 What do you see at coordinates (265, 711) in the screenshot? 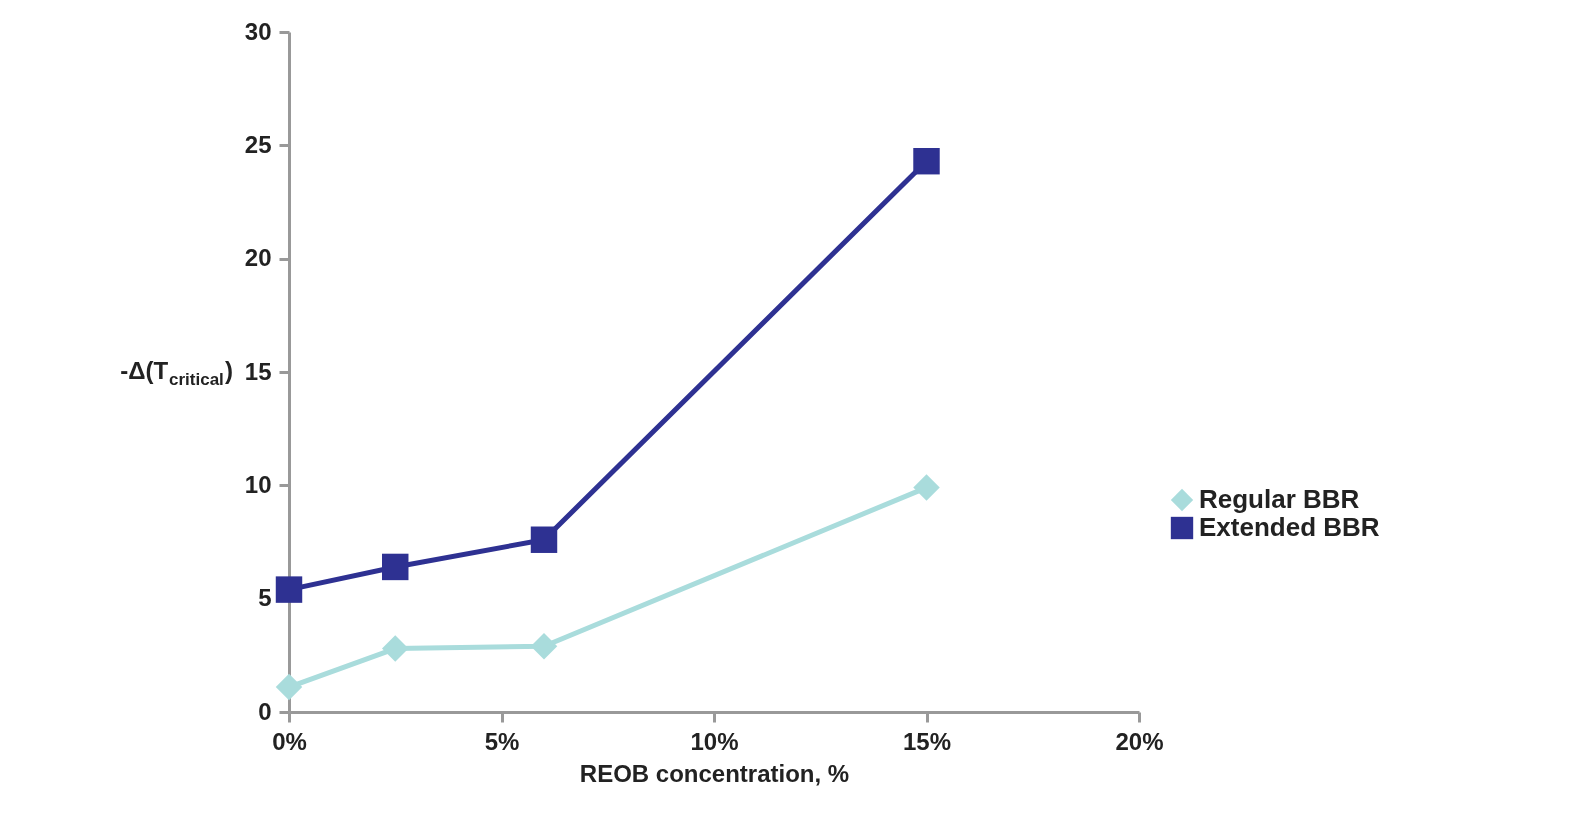
I see `y-tick-label: 0` at bounding box center [265, 711].